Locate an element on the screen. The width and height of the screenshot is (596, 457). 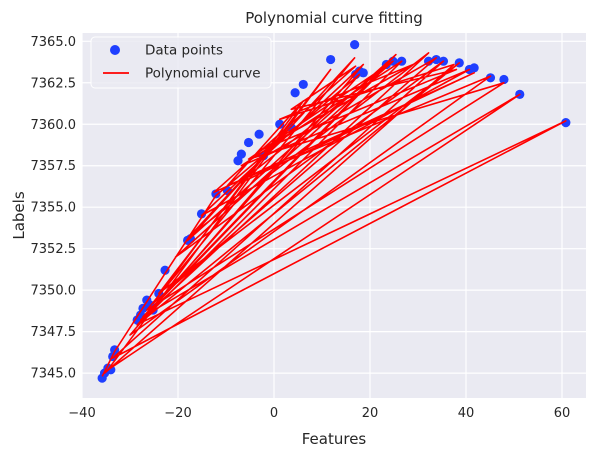
y-tick-label: 7347.5 is located at coordinates (54, 332).